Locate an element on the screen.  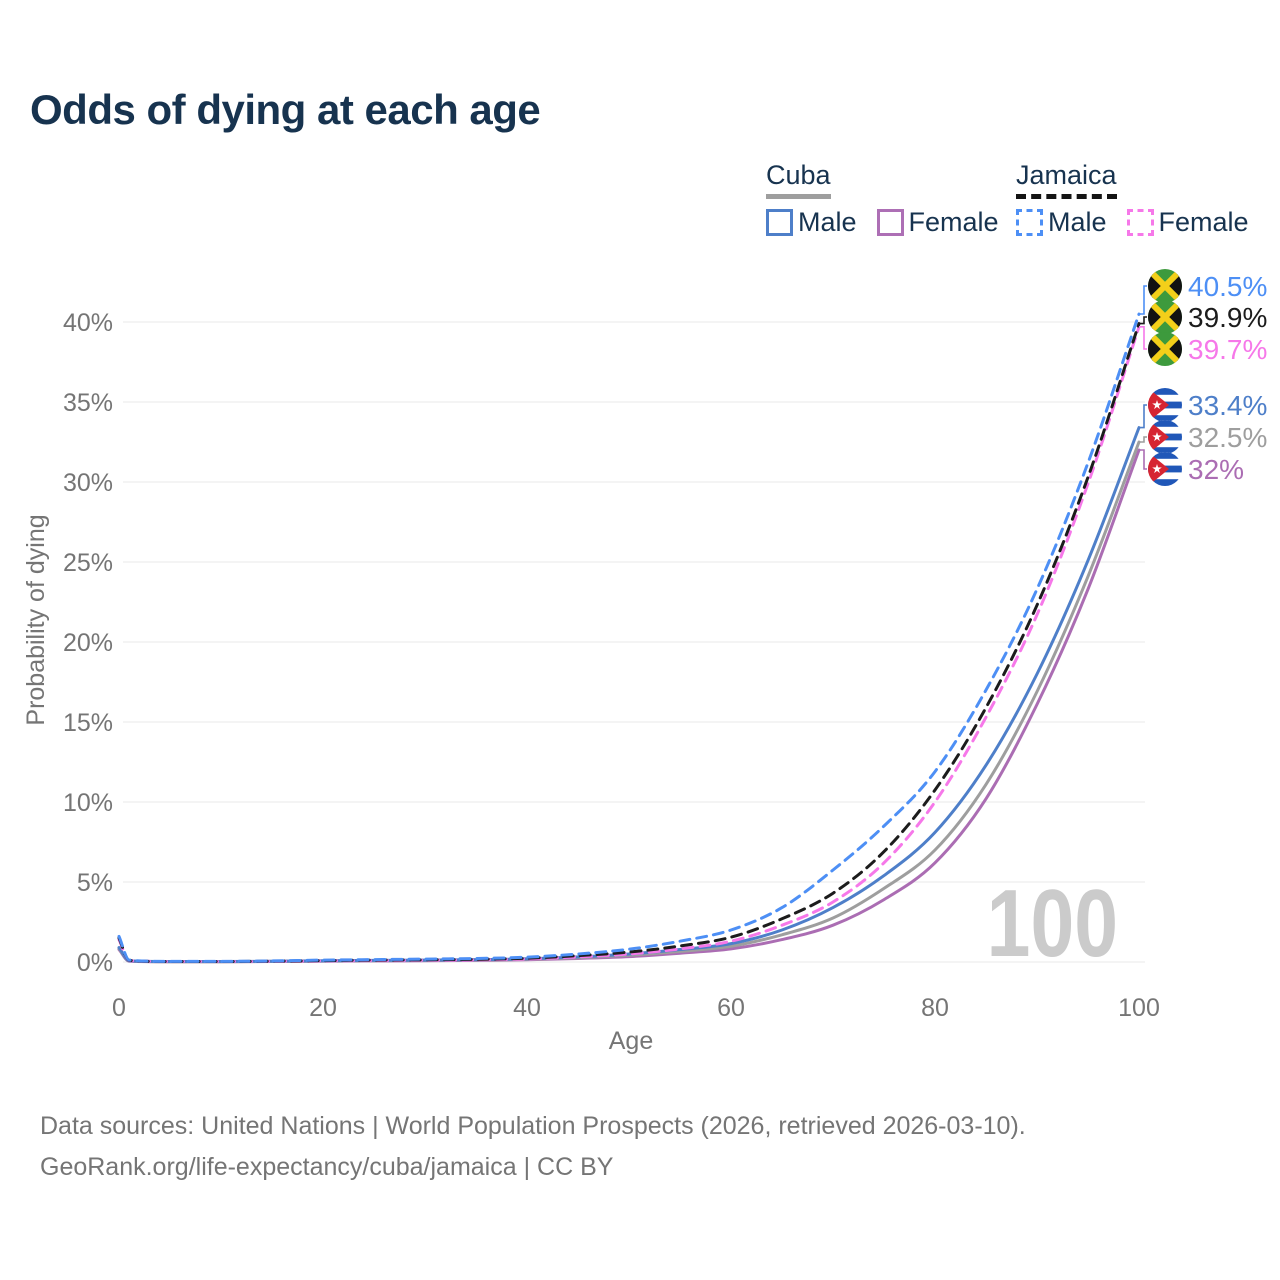
checkbox-dashed-pink-icon is located at coordinates (1140, 222).